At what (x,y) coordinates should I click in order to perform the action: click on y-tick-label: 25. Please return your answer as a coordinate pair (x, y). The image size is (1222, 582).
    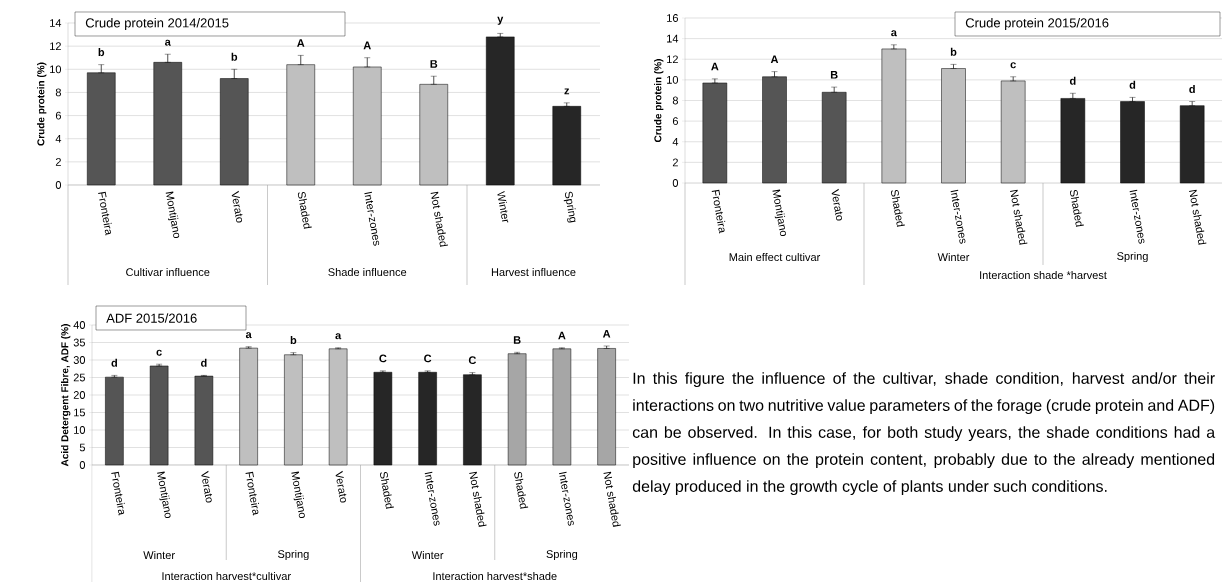
    Looking at the image, I should click on (79, 377).